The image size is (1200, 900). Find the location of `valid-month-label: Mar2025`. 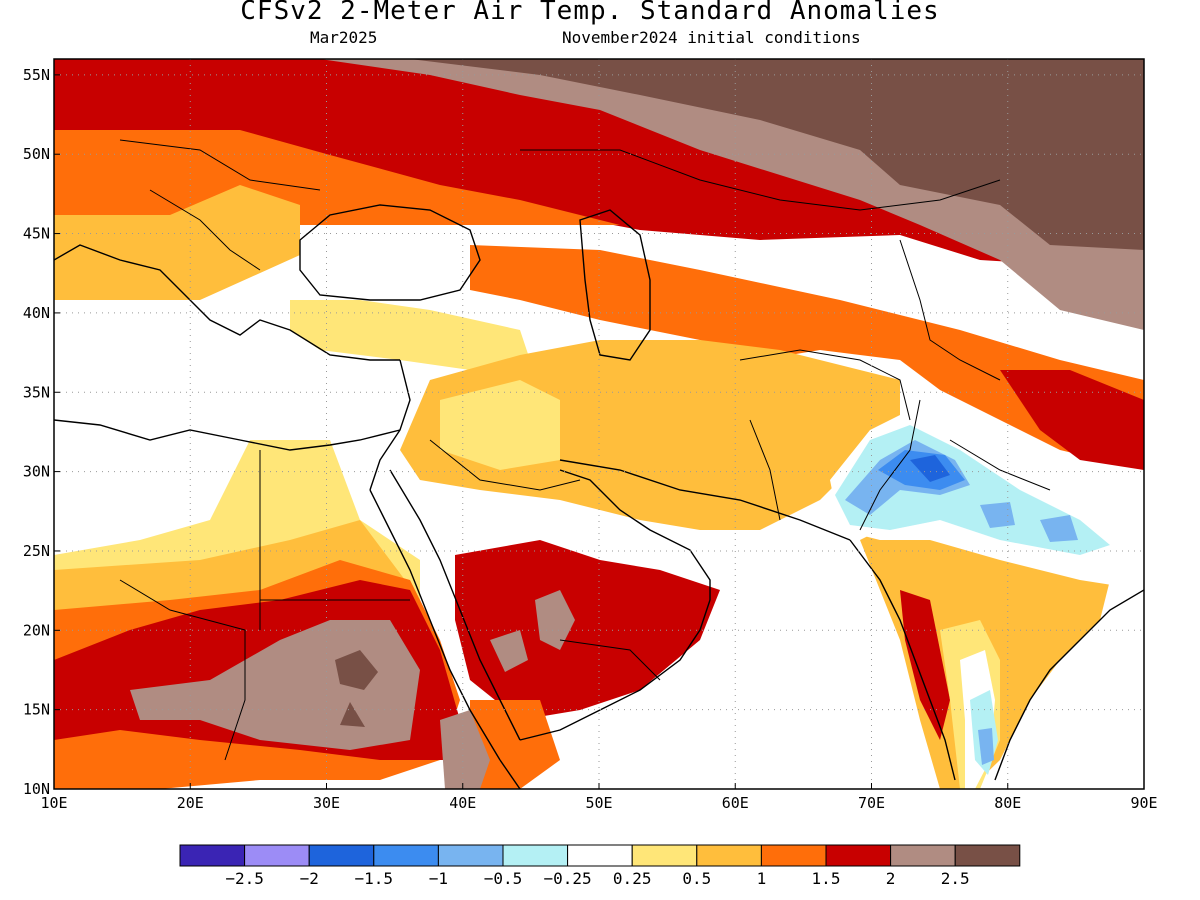

valid-month-label: Mar2025 is located at coordinates (344, 37).